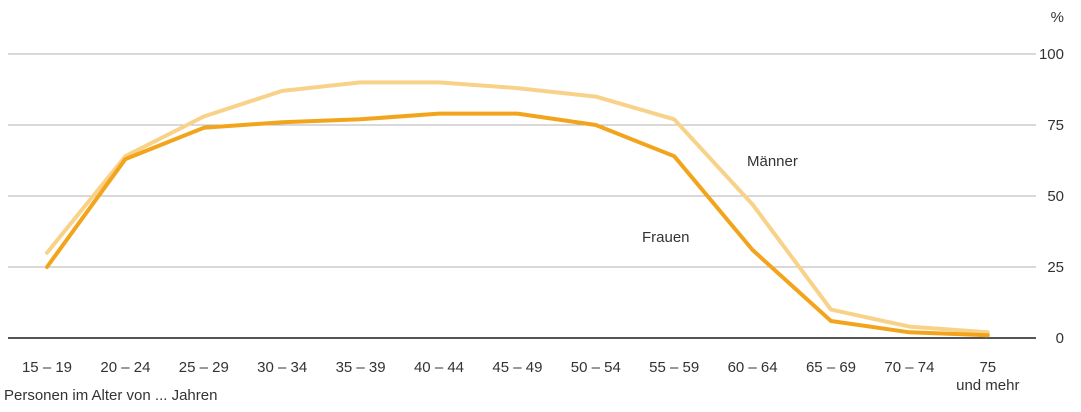  I want to click on x-tick-label: 40 – 44, so click(439, 367).